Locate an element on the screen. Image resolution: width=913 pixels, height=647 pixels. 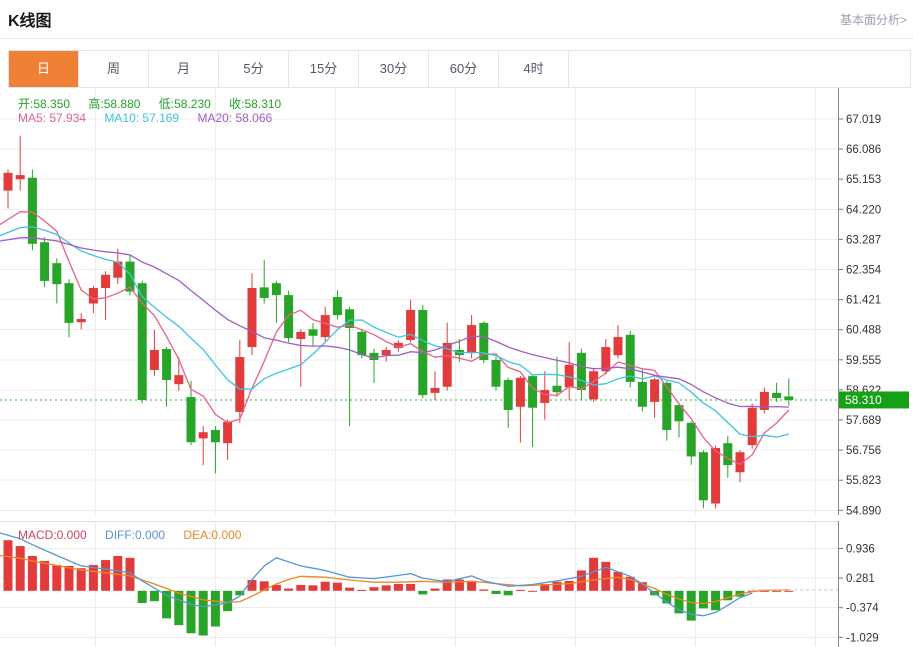
y-axis-label: 54.890 is located at coordinates (863, 510).